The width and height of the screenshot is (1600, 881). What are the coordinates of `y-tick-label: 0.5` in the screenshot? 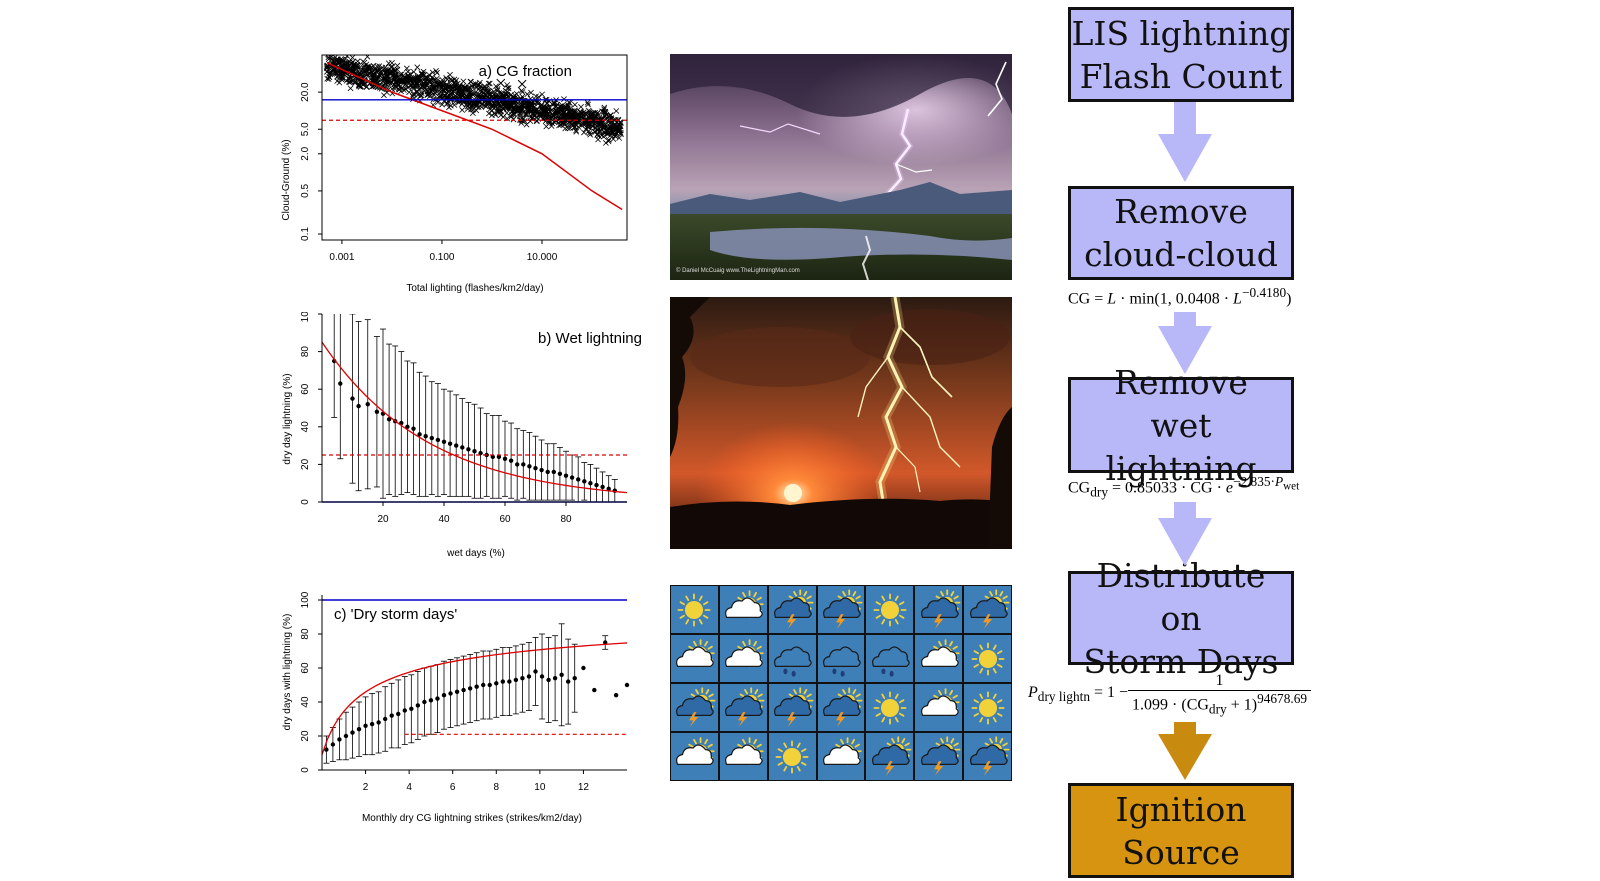 It's located at (305, 191).